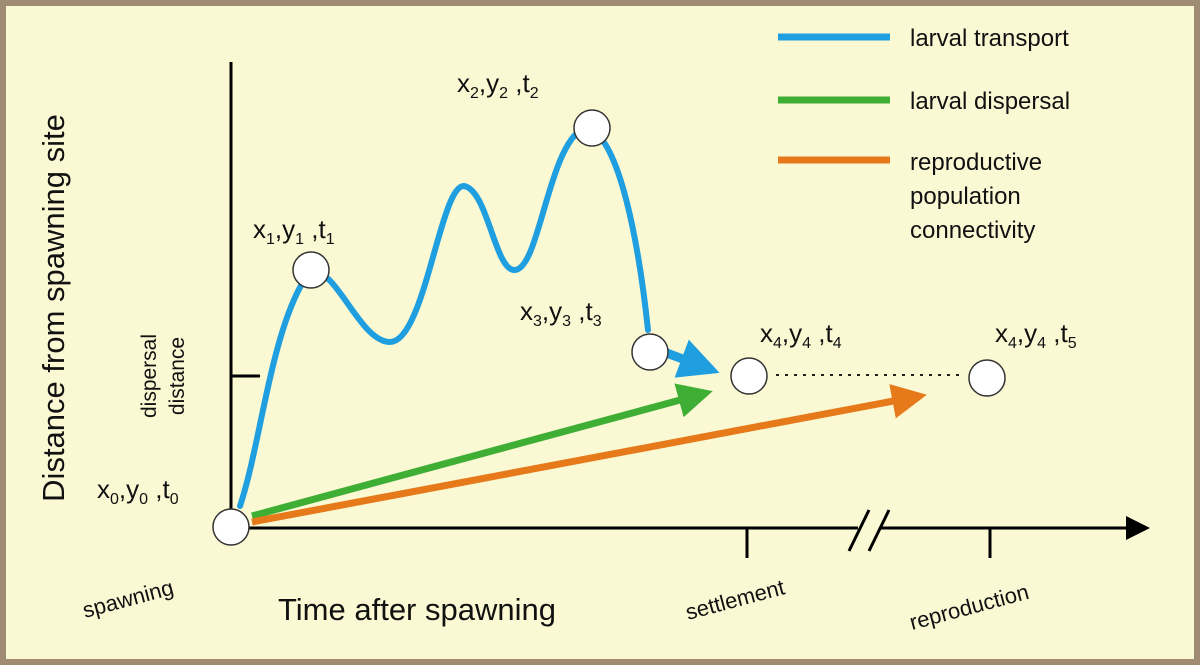 The image size is (1200, 665). Describe the element at coordinates (972, 230) in the screenshot. I see `legend-label-reproductive-line3: connectivity` at that location.